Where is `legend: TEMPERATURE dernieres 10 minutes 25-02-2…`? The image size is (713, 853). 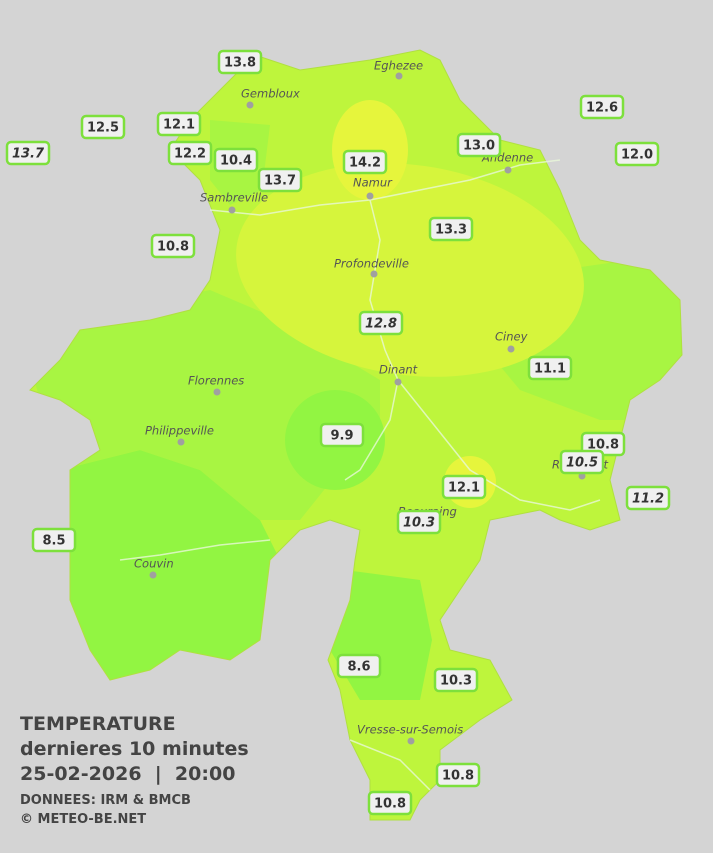
legend: TEMPERATURE dernieres 10 minutes 25-02-2… is located at coordinates (134, 770).